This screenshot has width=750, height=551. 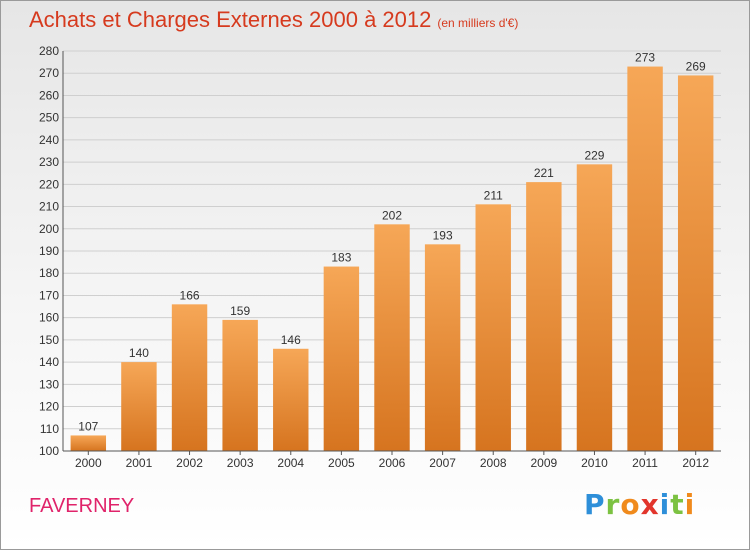 I want to click on y-tick-label: 170, so click(x=49, y=295).